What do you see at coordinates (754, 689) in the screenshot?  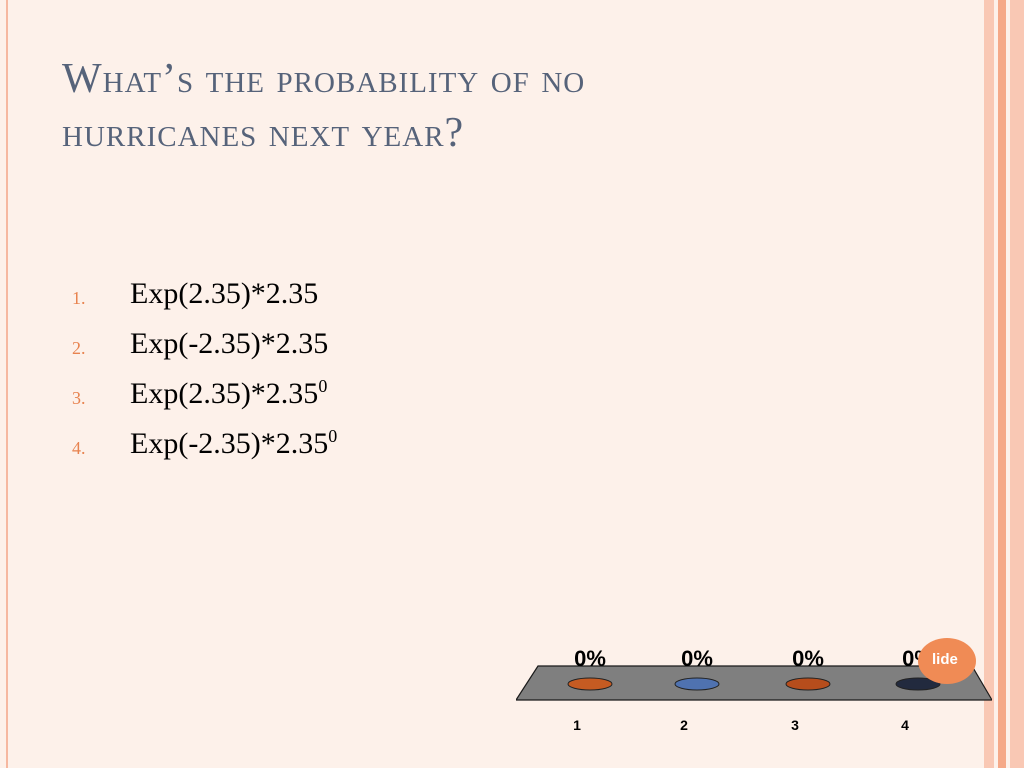 I see `poll-results-chart: 0%10%20%30%4` at bounding box center [754, 689].